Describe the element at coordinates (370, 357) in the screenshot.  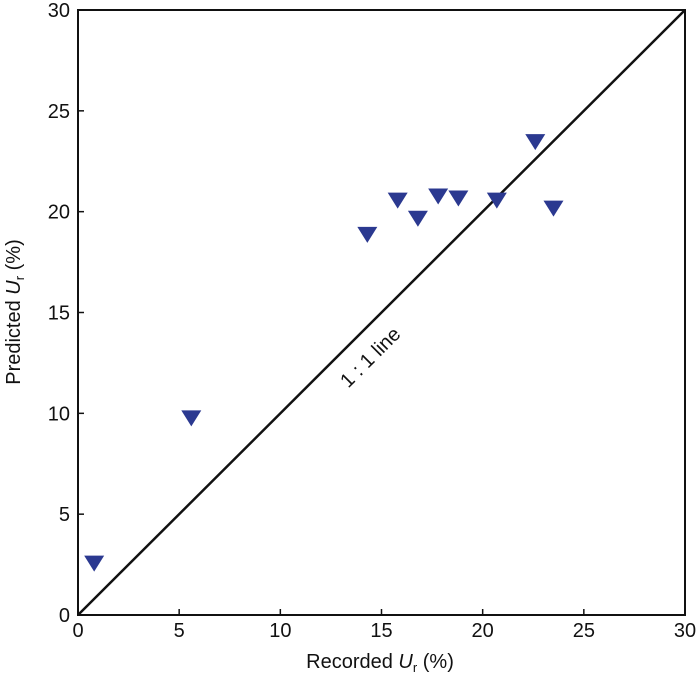
I see `annotation: 1 : 1 line` at that location.